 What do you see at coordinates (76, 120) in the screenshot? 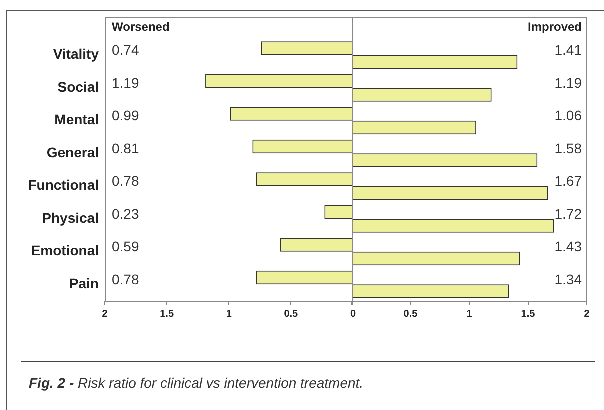
I see `y-tick-label: Mental` at bounding box center [76, 120].